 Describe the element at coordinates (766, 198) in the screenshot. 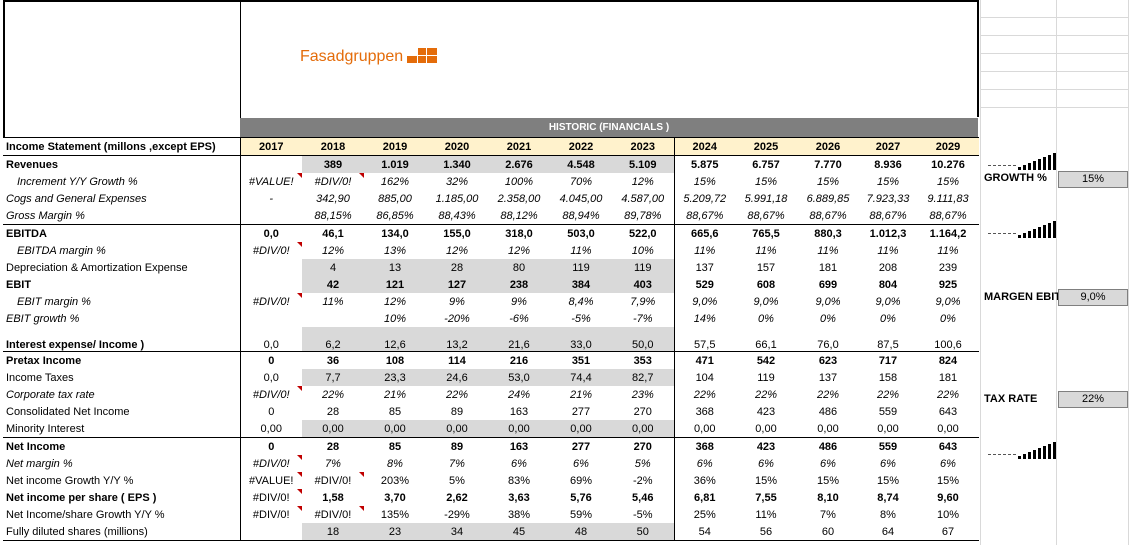

I see `value-cell: 5.991,18` at that location.